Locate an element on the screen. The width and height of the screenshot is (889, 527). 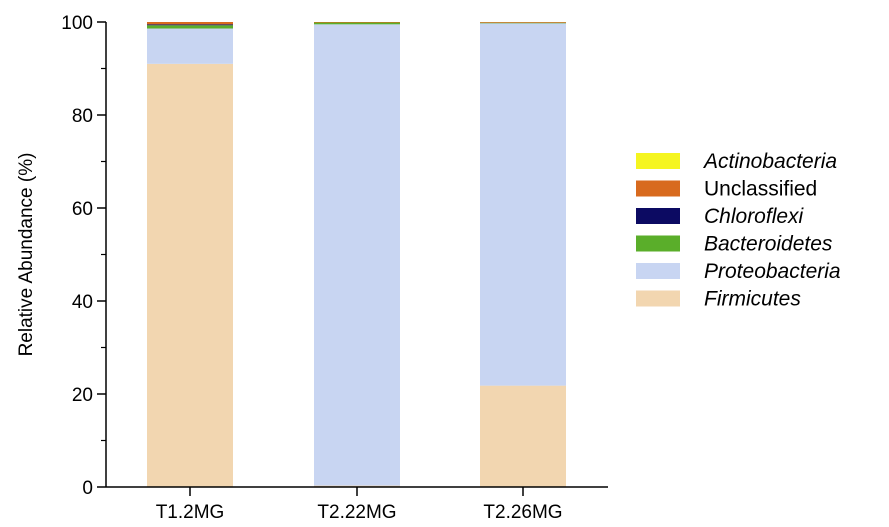
y-axis-title: Relative Abundance (%) is located at coordinates (26, 255).